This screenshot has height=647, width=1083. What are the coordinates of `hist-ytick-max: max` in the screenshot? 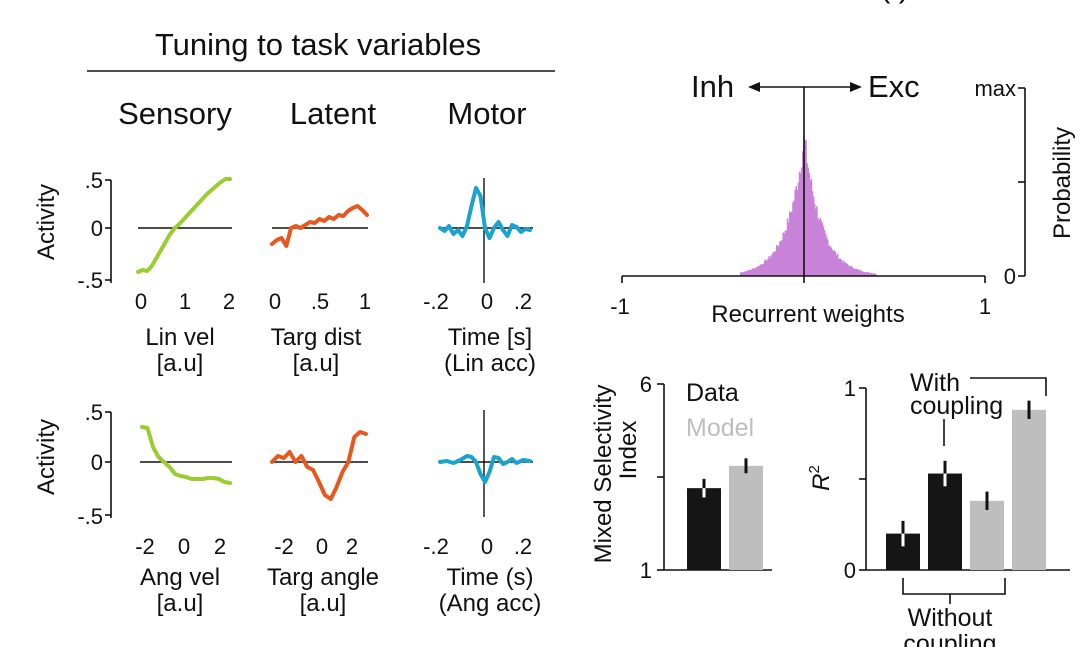 It's located at (995, 88).